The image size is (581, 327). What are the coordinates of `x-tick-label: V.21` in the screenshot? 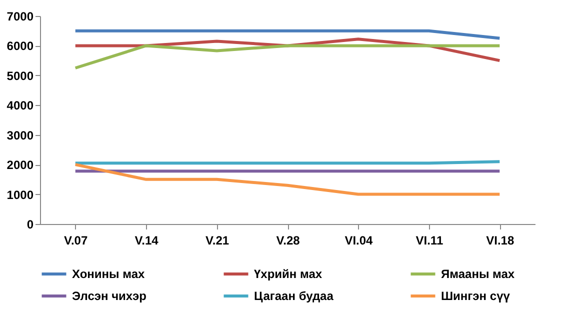 It's located at (217, 241).